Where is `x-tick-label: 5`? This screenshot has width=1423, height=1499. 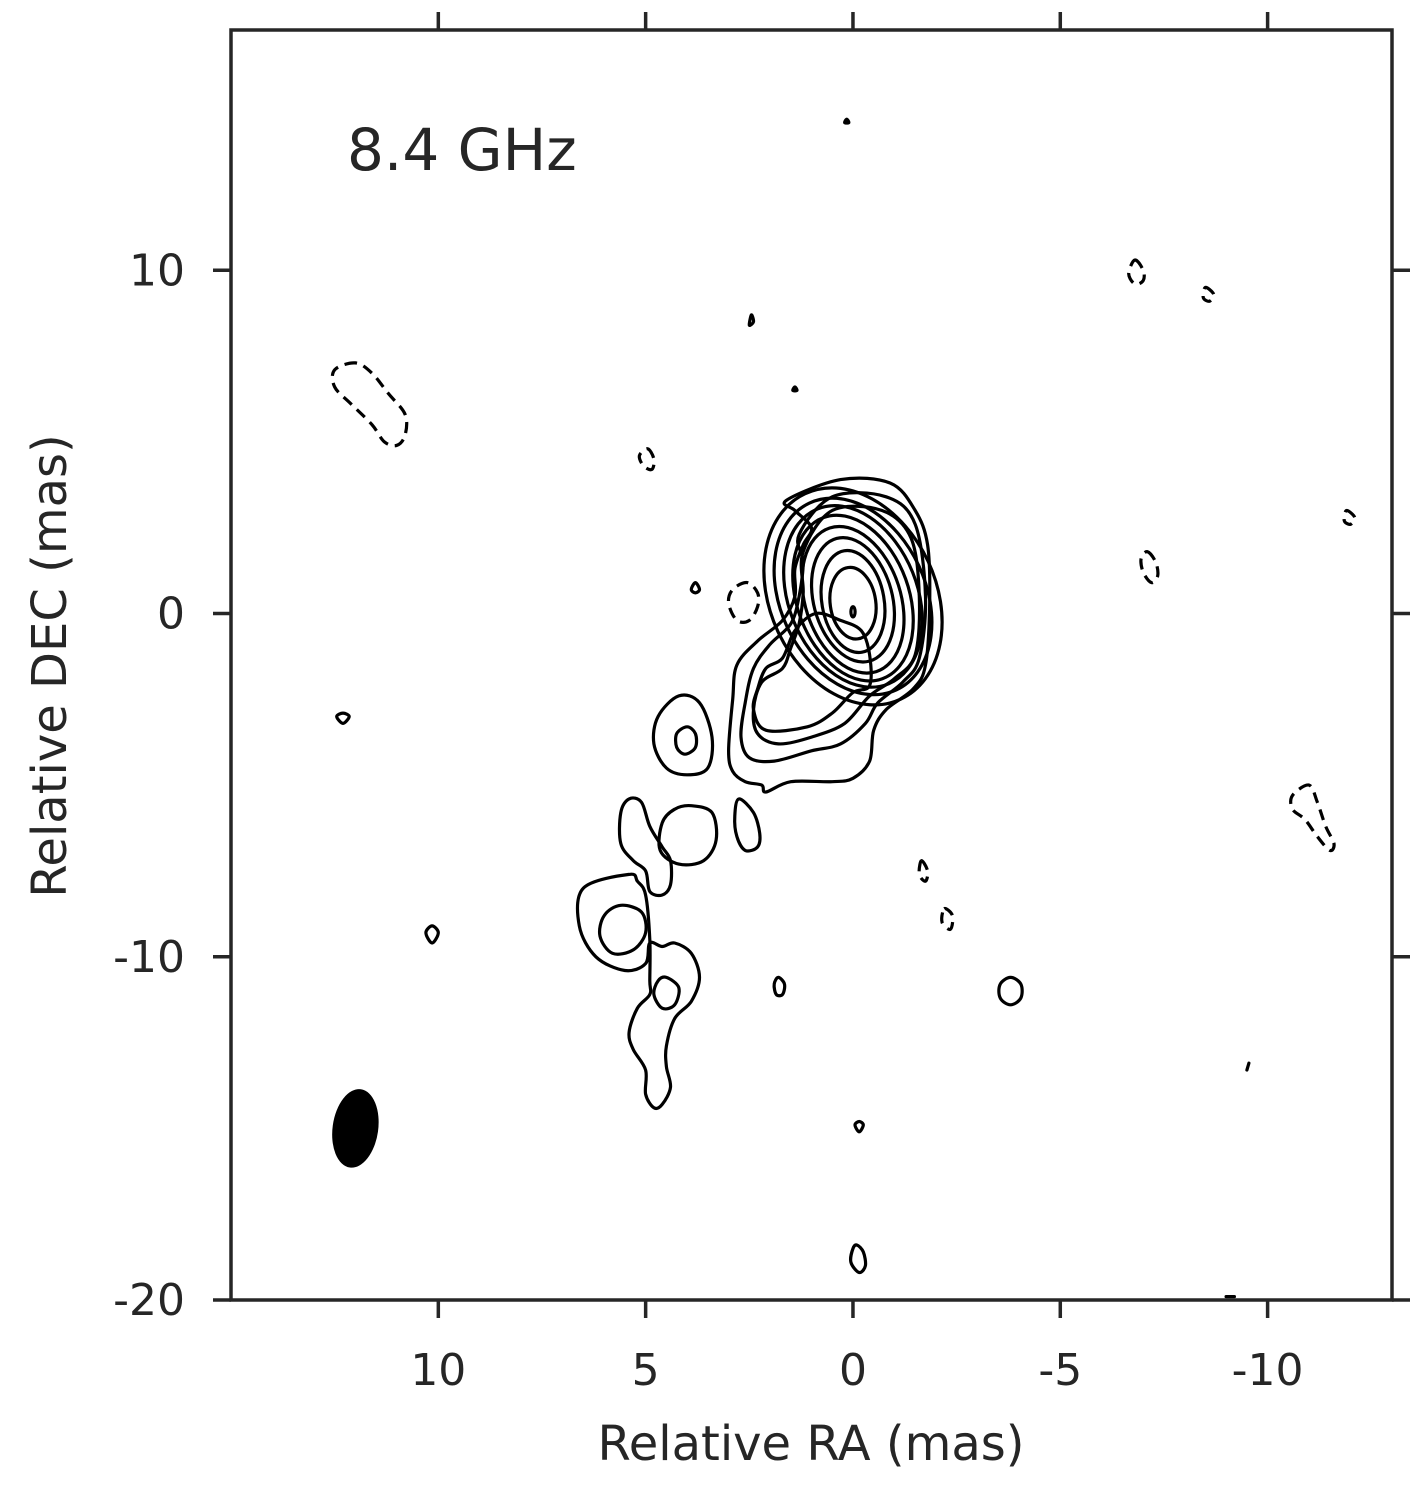
x-tick-label: 5 is located at coordinates (646, 1370).